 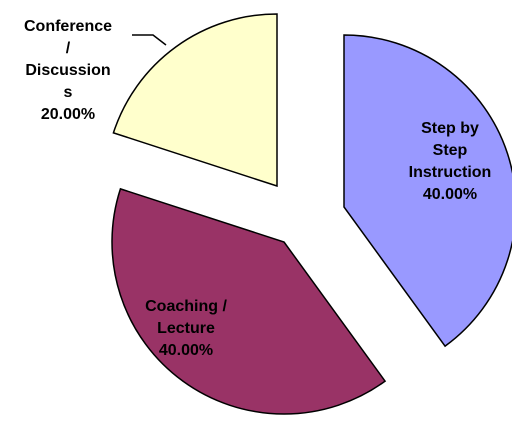 I want to click on slice-label-conference-discussions: Conference / Discussion s 20.00%, so click(x=68, y=70).